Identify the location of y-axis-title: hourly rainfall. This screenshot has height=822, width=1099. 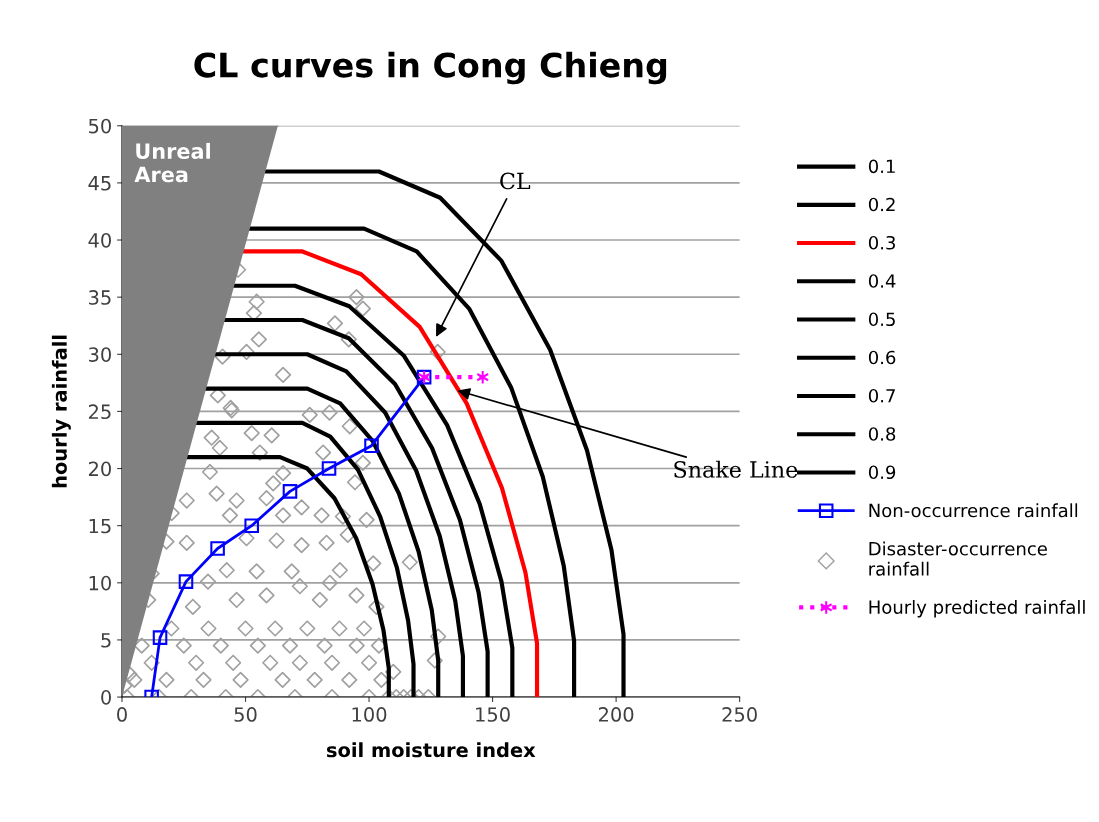
(61, 411).